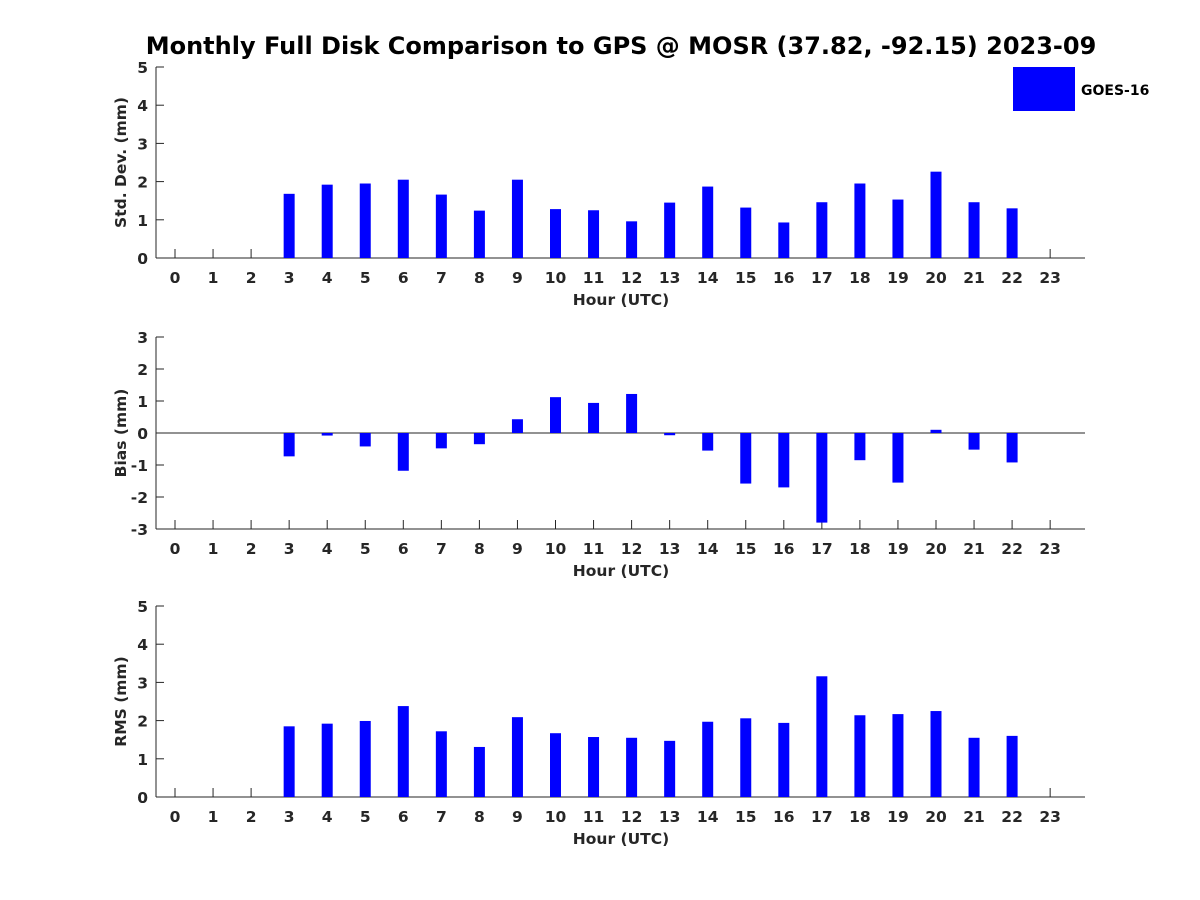  I want to click on std-dev-x-tick-label: 14, so click(708, 278).